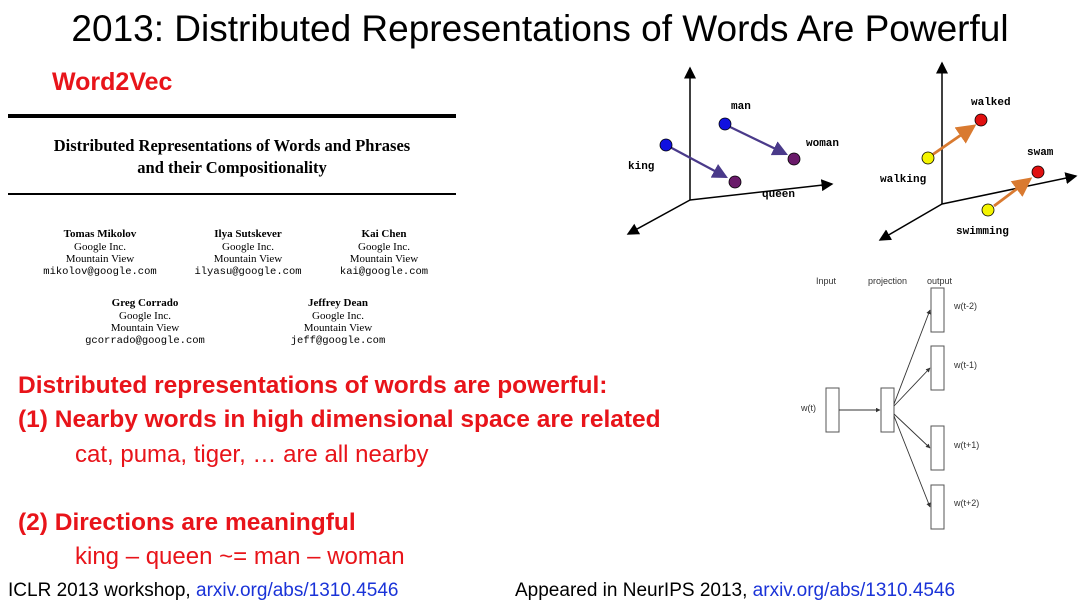 Image resolution: width=1080 pixels, height=609 pixels. I want to click on king-point, so click(666, 145).